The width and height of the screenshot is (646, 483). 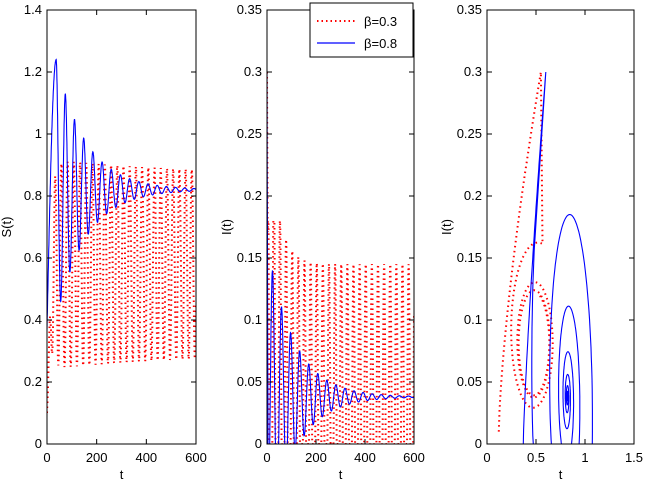 What do you see at coordinates (380, 43) in the screenshot?
I see `legend-label-beta-high: β=0.8` at bounding box center [380, 43].